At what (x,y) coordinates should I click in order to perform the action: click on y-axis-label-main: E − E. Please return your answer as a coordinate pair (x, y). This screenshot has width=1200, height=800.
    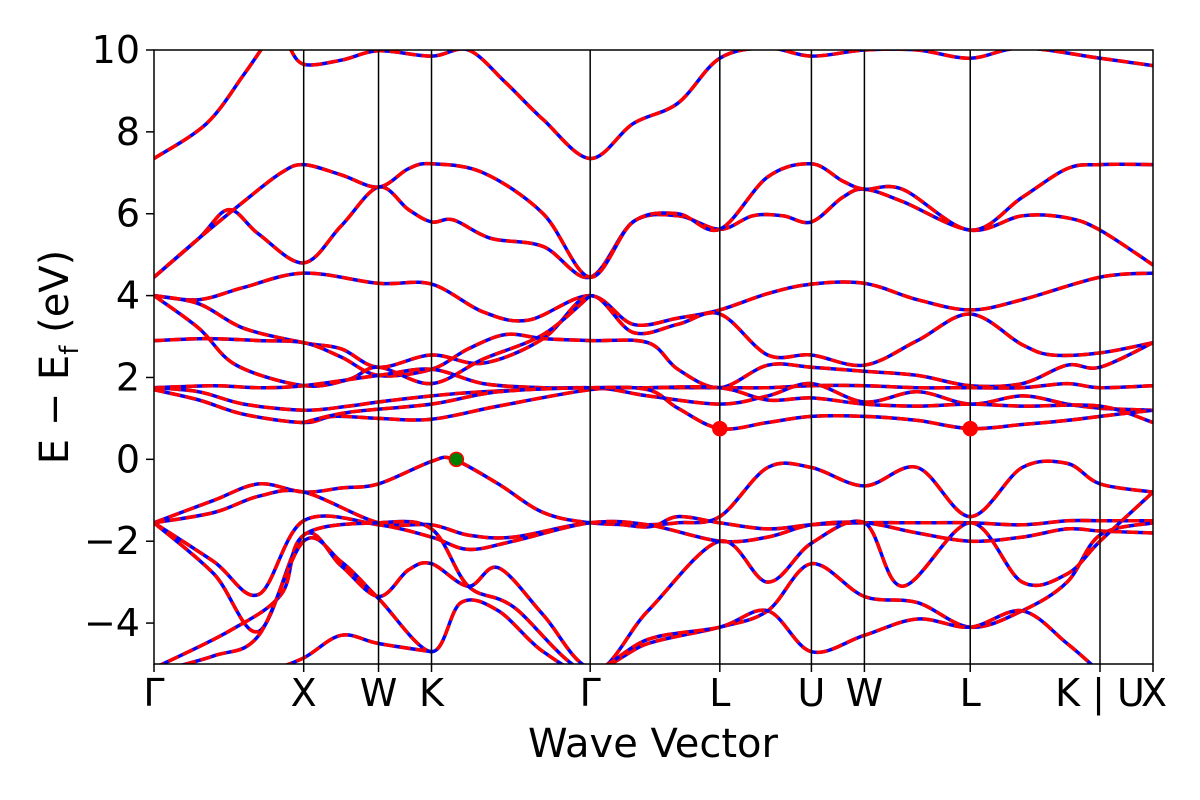
    Looking at the image, I should click on (55, 410).